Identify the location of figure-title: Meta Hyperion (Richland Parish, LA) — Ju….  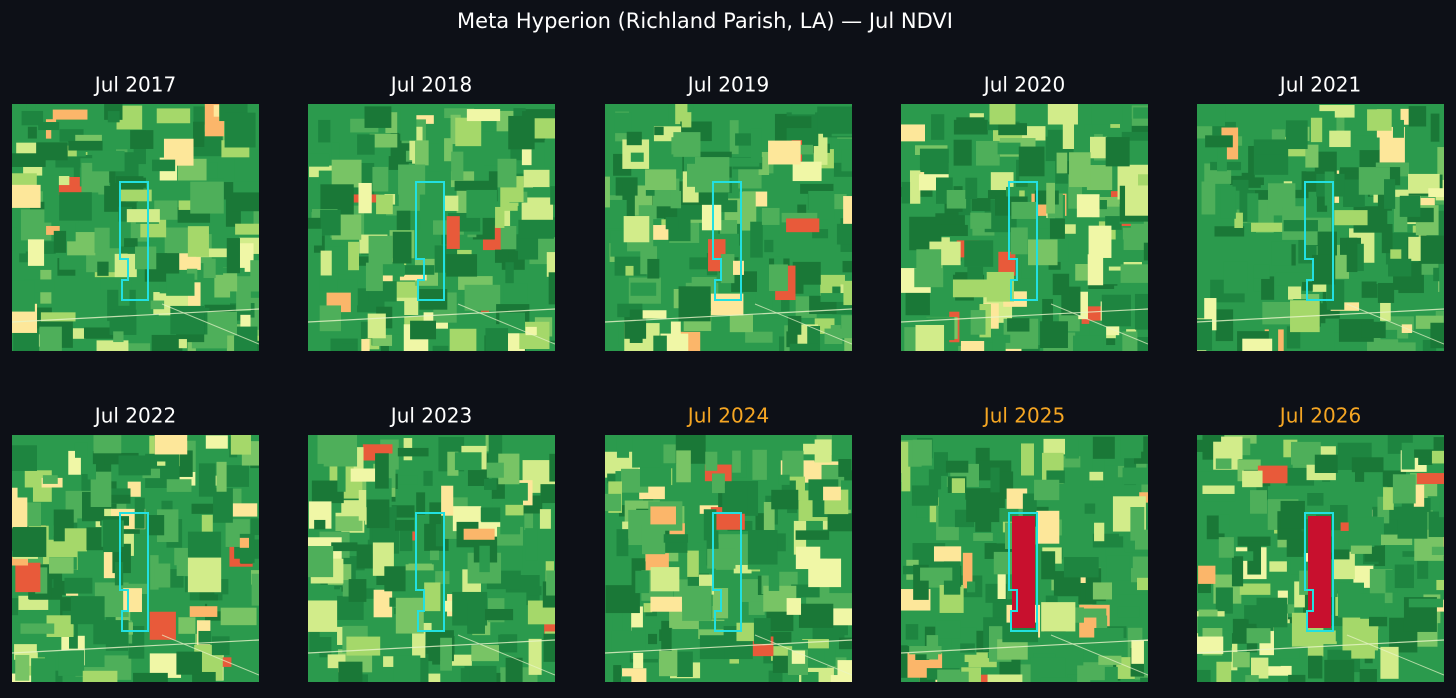
(705, 21).